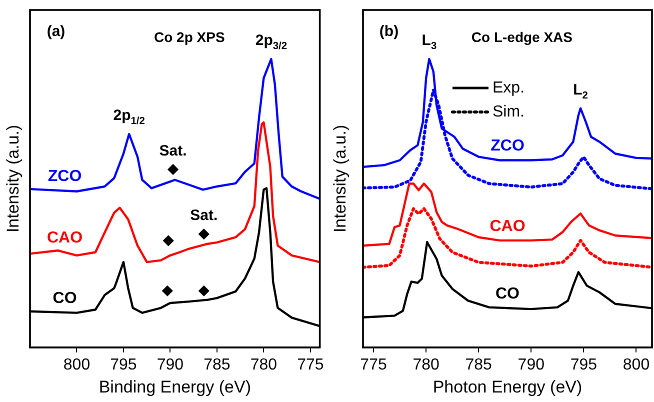 This screenshot has width=654, height=402. I want to click on x-axis-title: Binding Energy (eV), so click(174, 386).